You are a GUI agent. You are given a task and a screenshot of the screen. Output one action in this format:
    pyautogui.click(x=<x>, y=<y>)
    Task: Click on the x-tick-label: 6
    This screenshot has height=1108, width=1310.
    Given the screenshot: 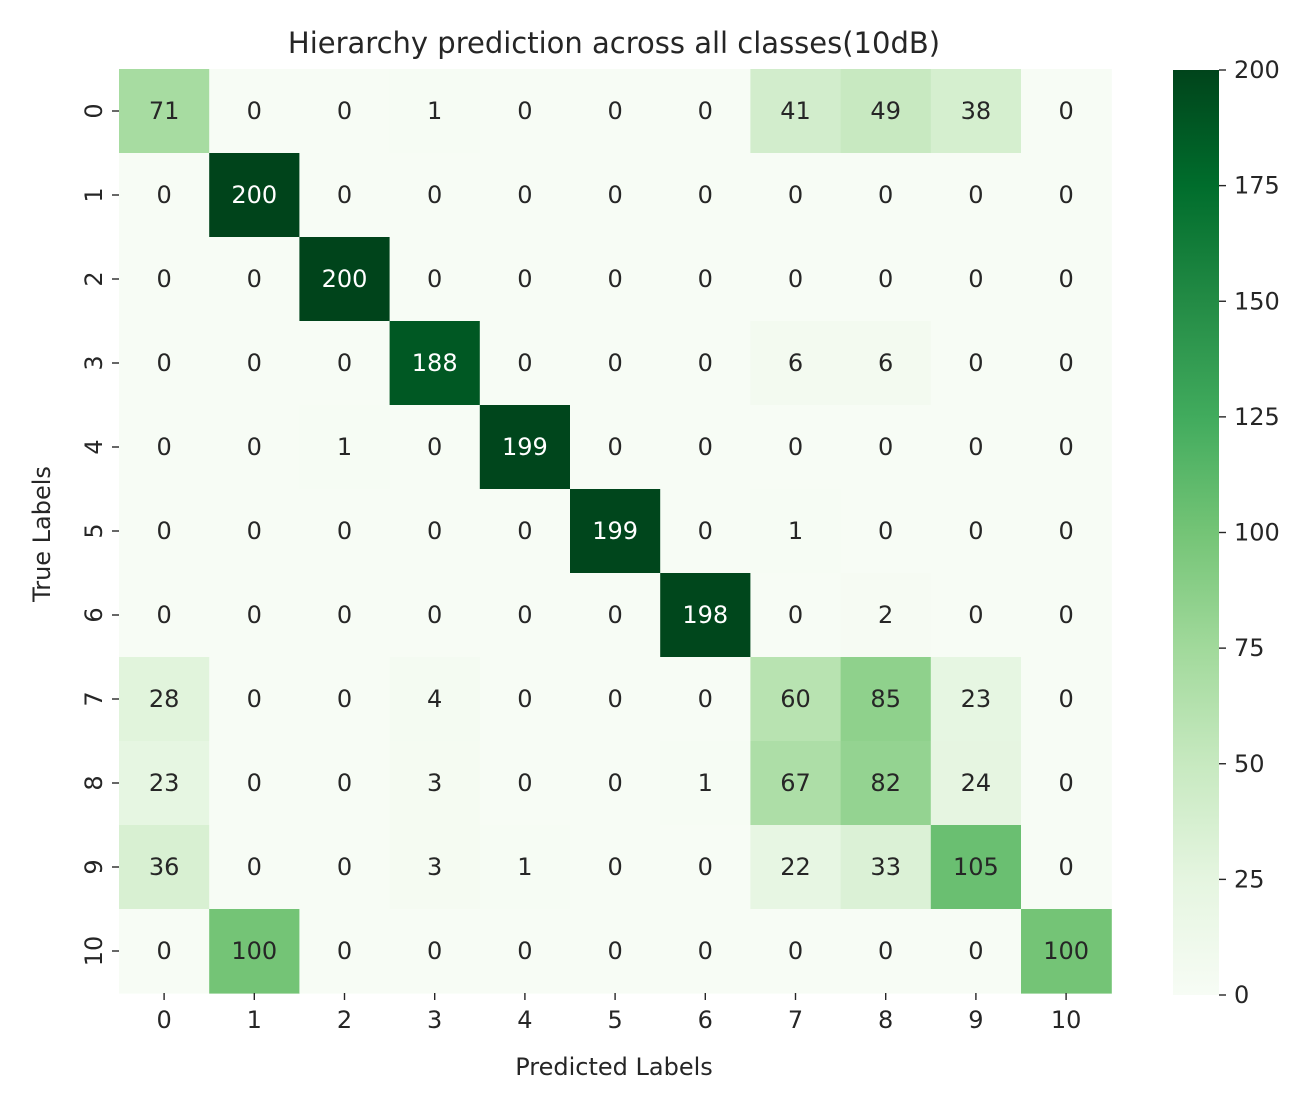 What is the action you would take?
    pyautogui.click(x=705, y=1020)
    